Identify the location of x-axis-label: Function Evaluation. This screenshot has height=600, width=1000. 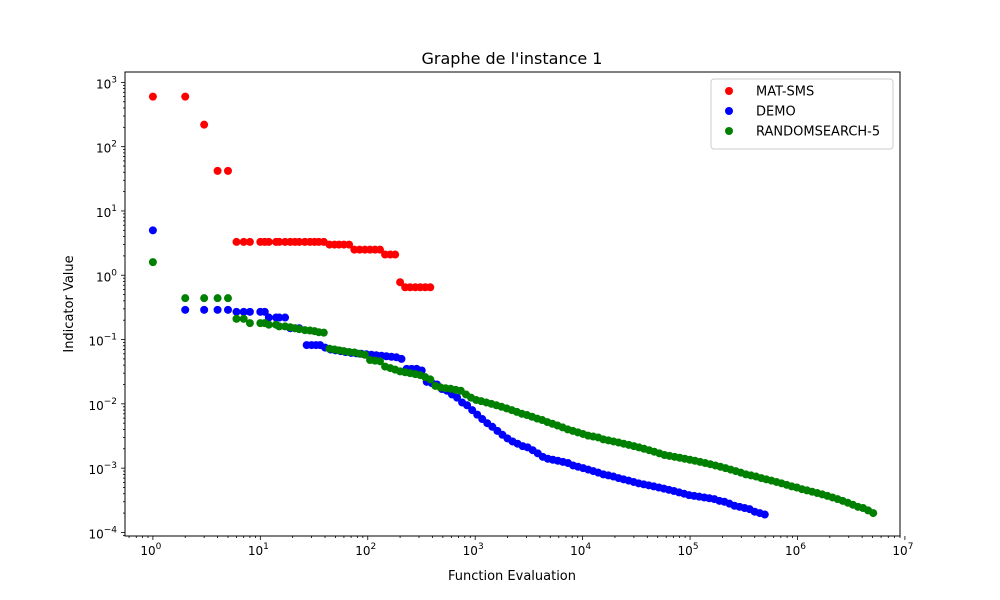
(512, 576).